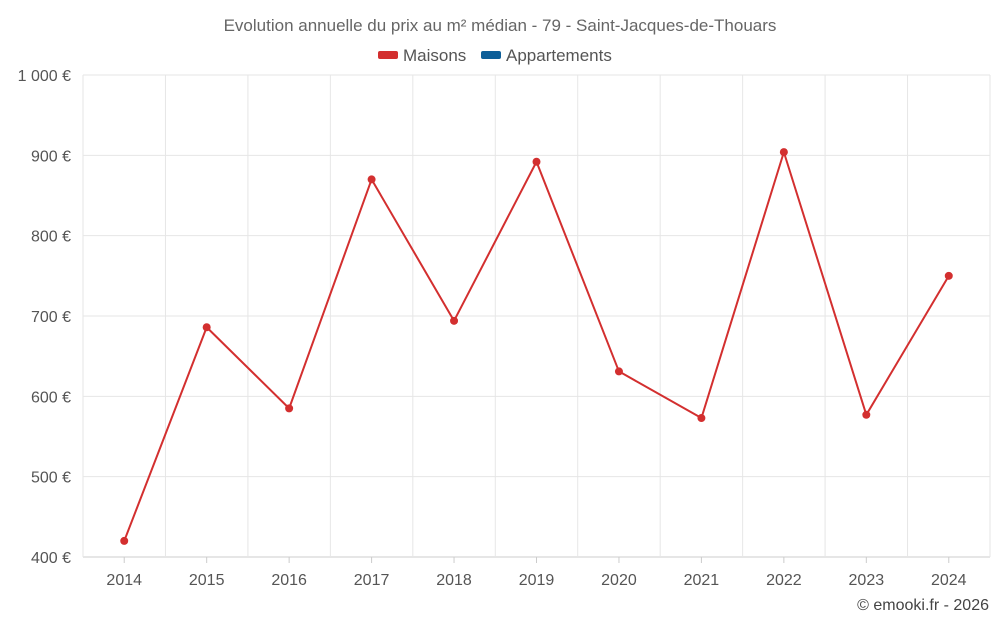 The height and width of the screenshot is (625, 1000). I want to click on x-tick-label: 2017, so click(372, 580).